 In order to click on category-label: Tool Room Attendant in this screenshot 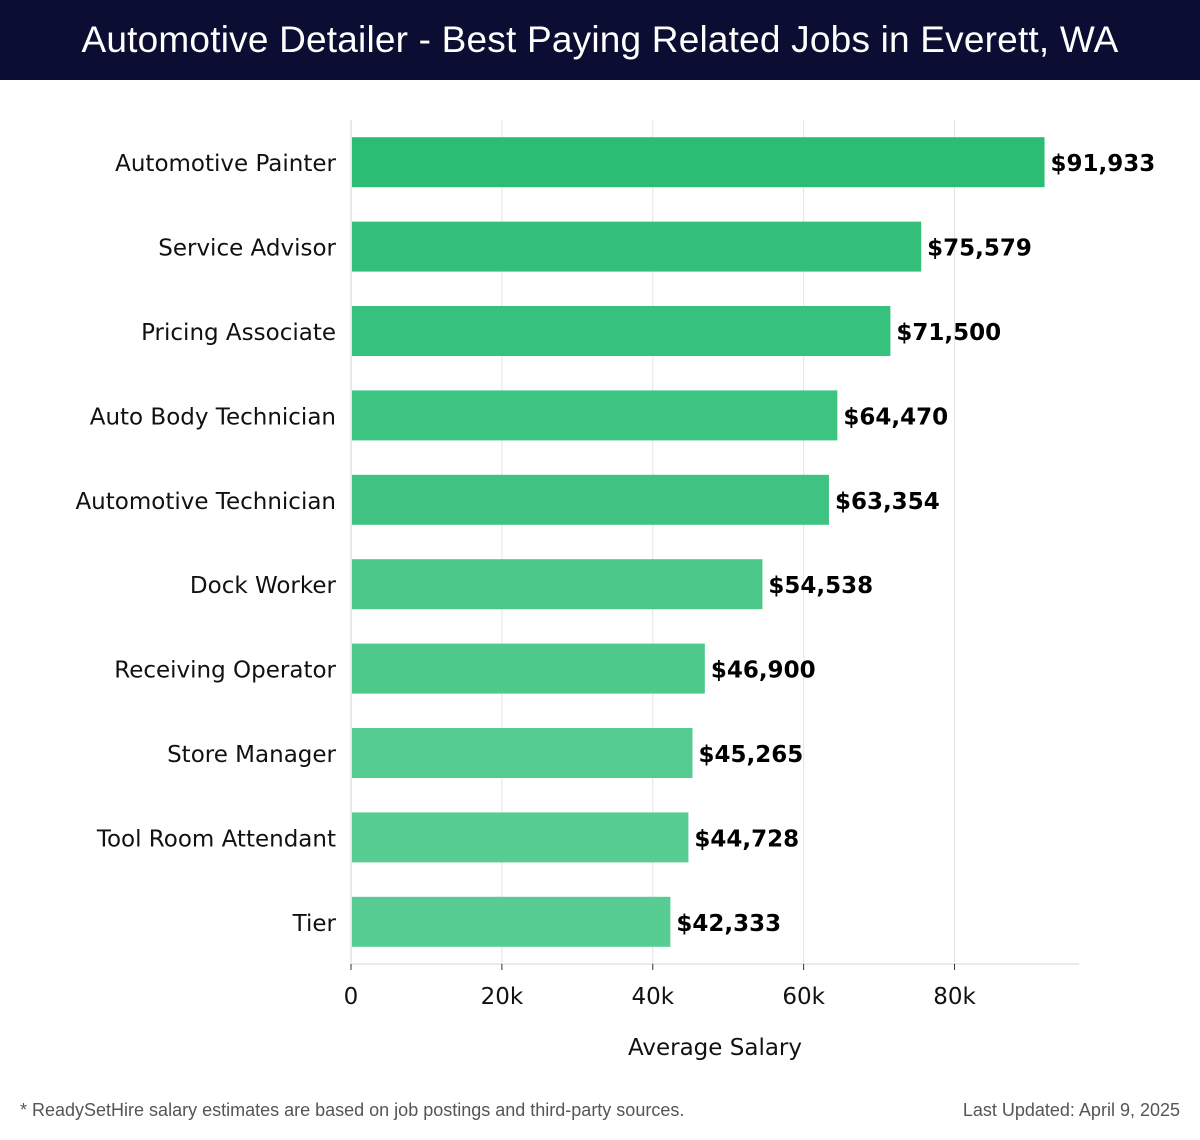, I will do `click(216, 839)`.